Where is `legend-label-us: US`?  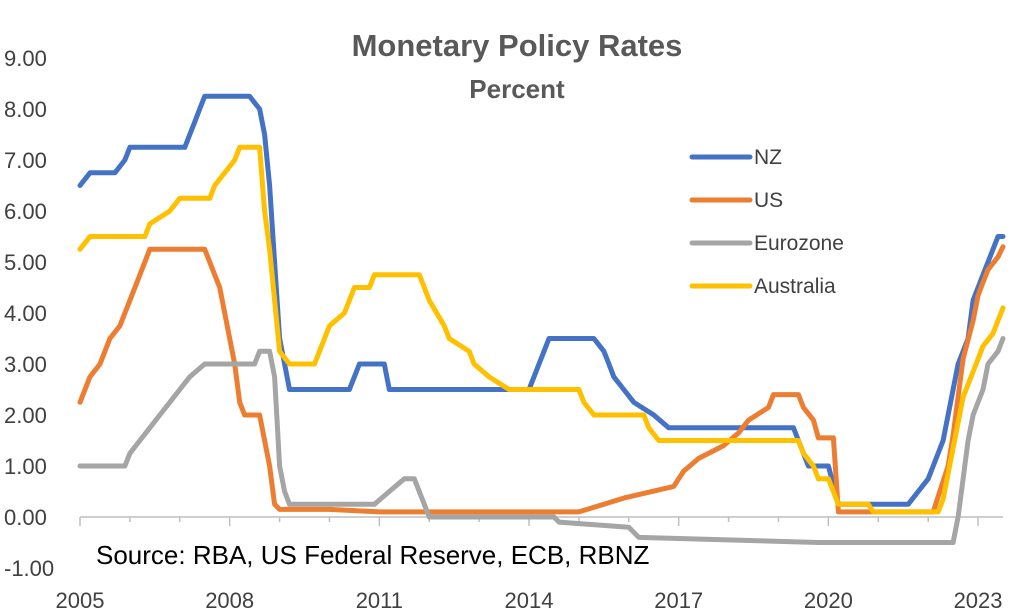 legend-label-us: US is located at coordinates (768, 200).